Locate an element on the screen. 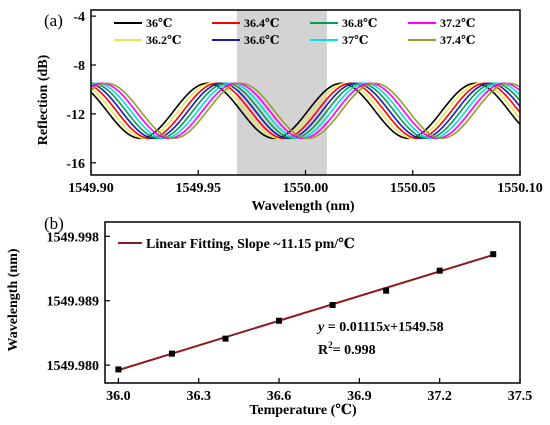  panel-a-ytick-label: -12 is located at coordinates (75, 115).